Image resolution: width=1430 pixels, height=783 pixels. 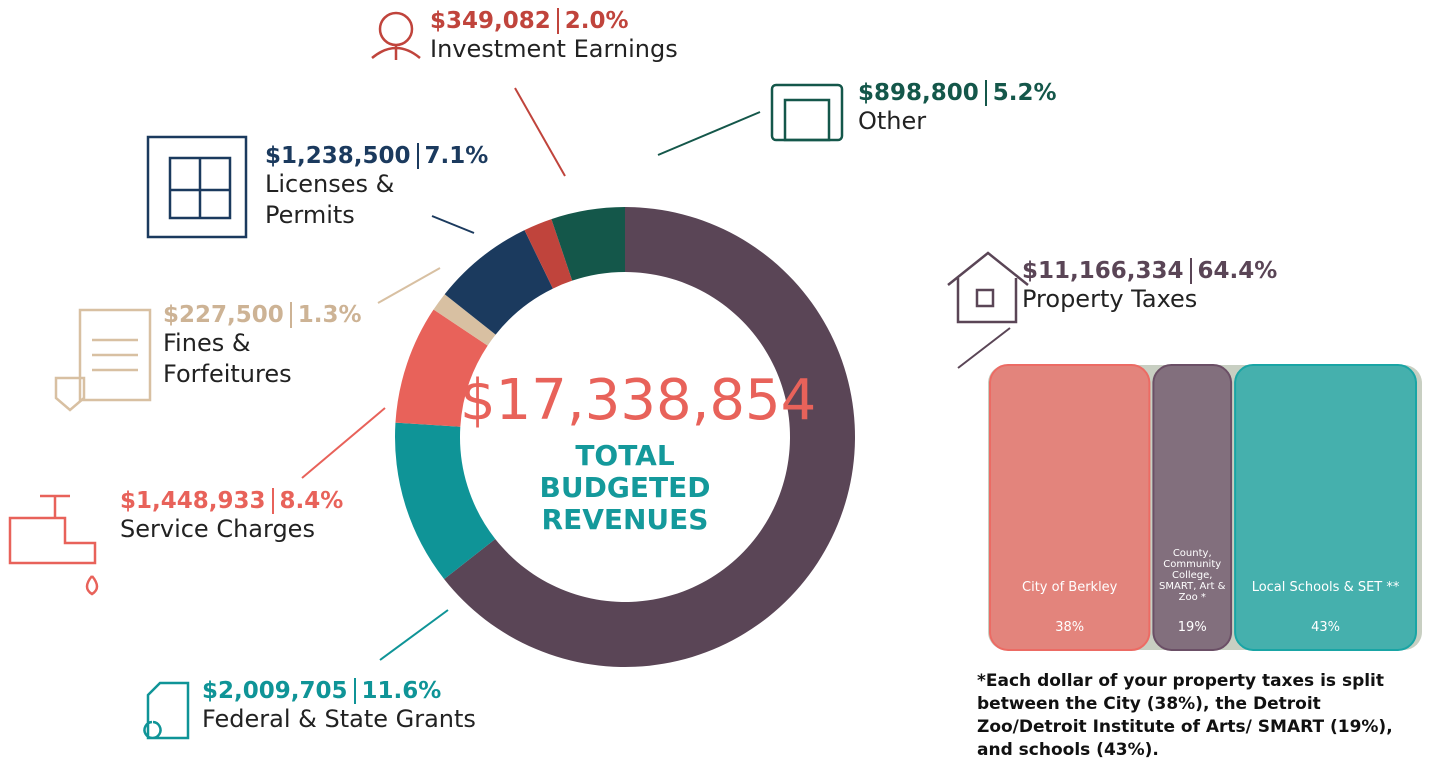 I want to click on amount: $1,238,500, so click(x=338, y=156).